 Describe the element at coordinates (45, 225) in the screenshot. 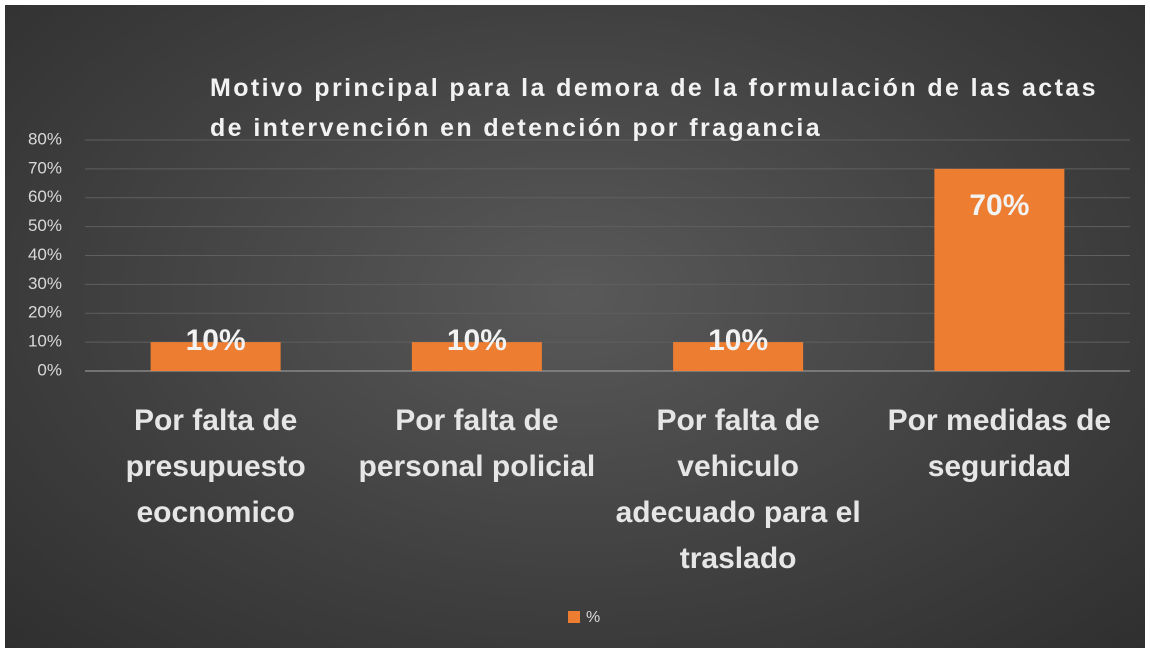

I see `y-tick-label: 50%` at that location.